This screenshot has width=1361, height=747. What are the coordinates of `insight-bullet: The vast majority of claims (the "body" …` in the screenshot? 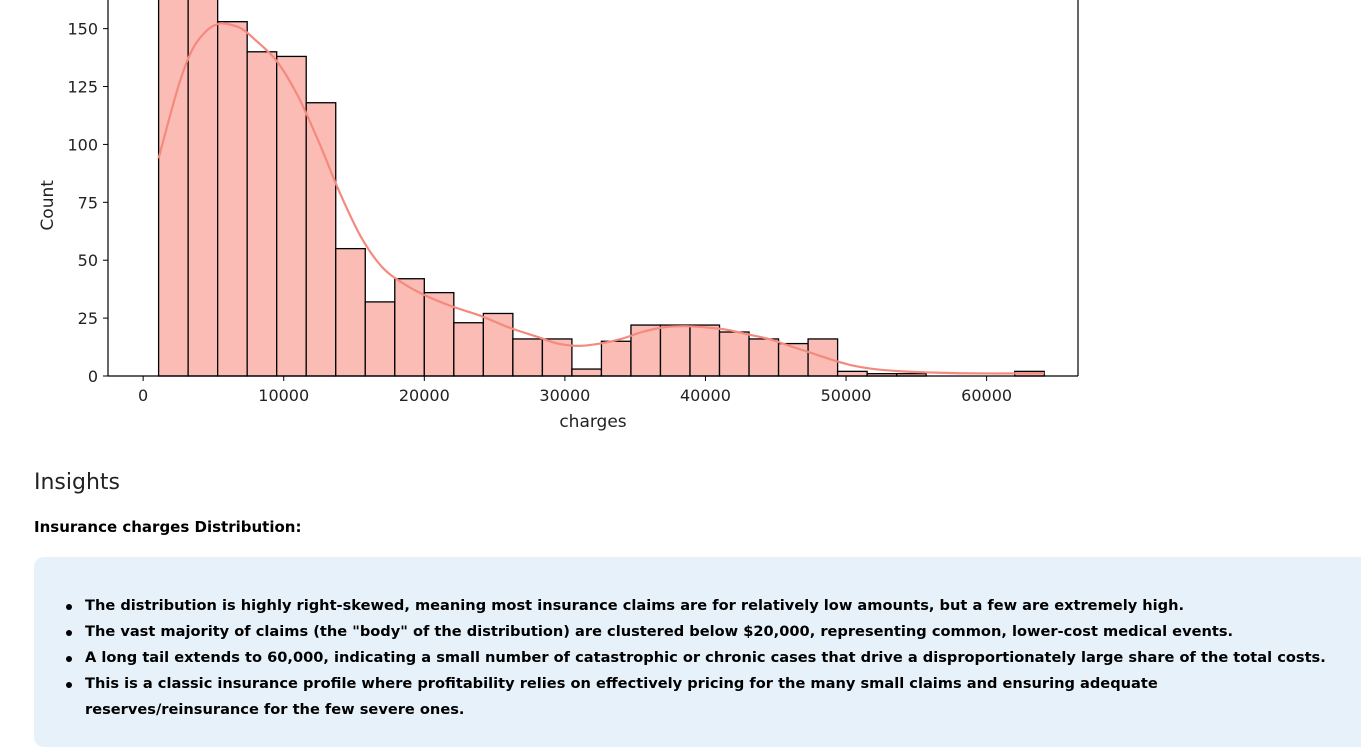 It's located at (699, 632).